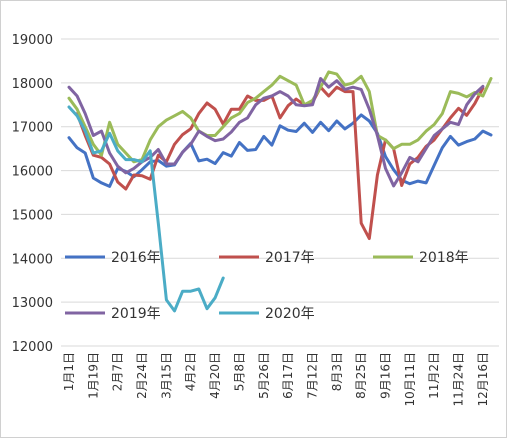 The width and height of the screenshot is (507, 438). I want to click on legend-label: 2017年, so click(290, 258).